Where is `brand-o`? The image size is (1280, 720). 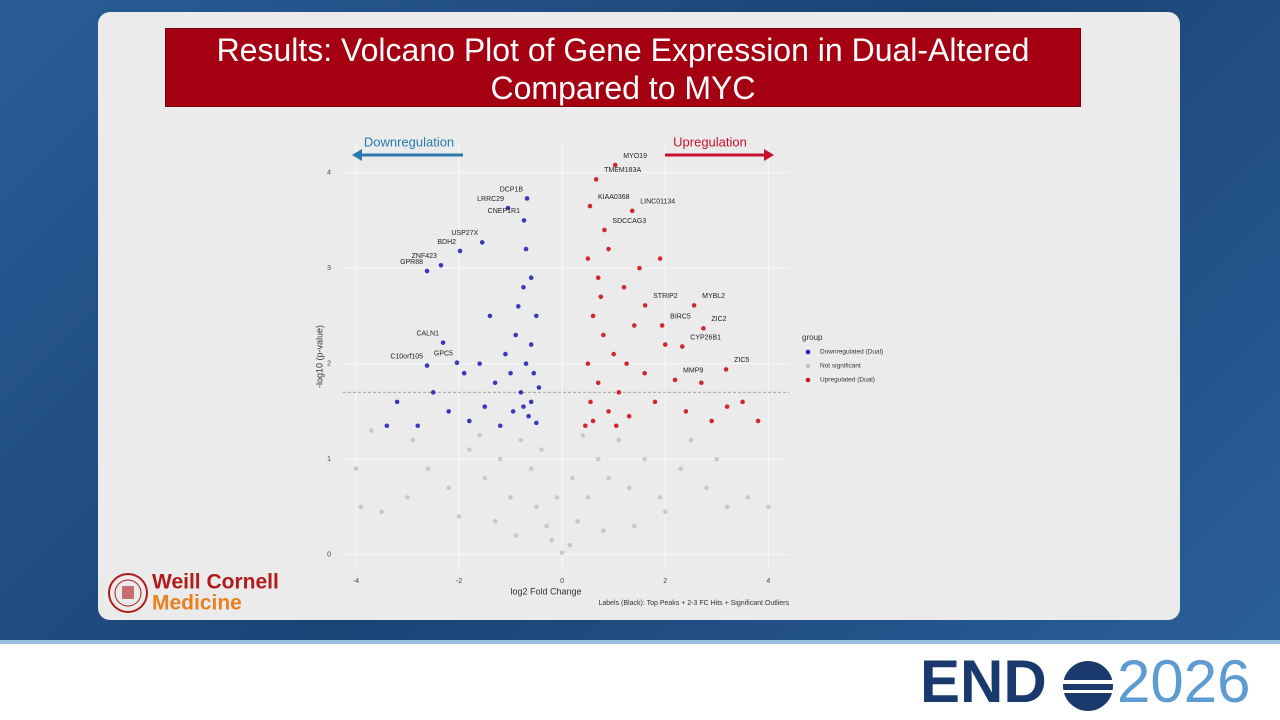
brand-o is located at coordinates (1088, 686).